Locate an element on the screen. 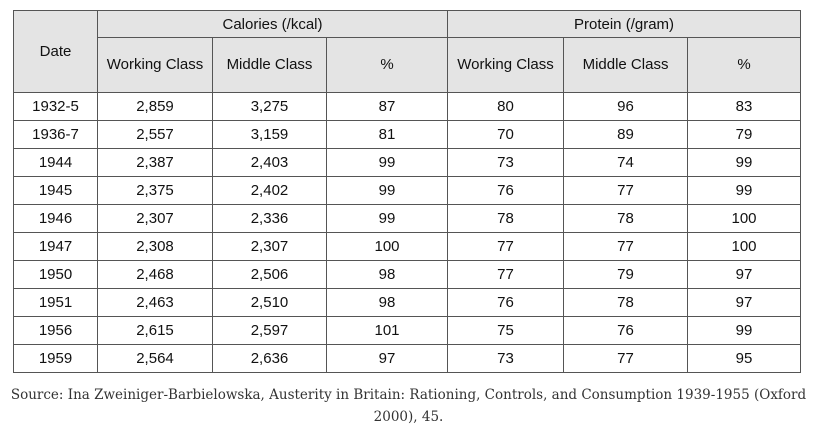  table-cell: 2,468 is located at coordinates (155, 274).